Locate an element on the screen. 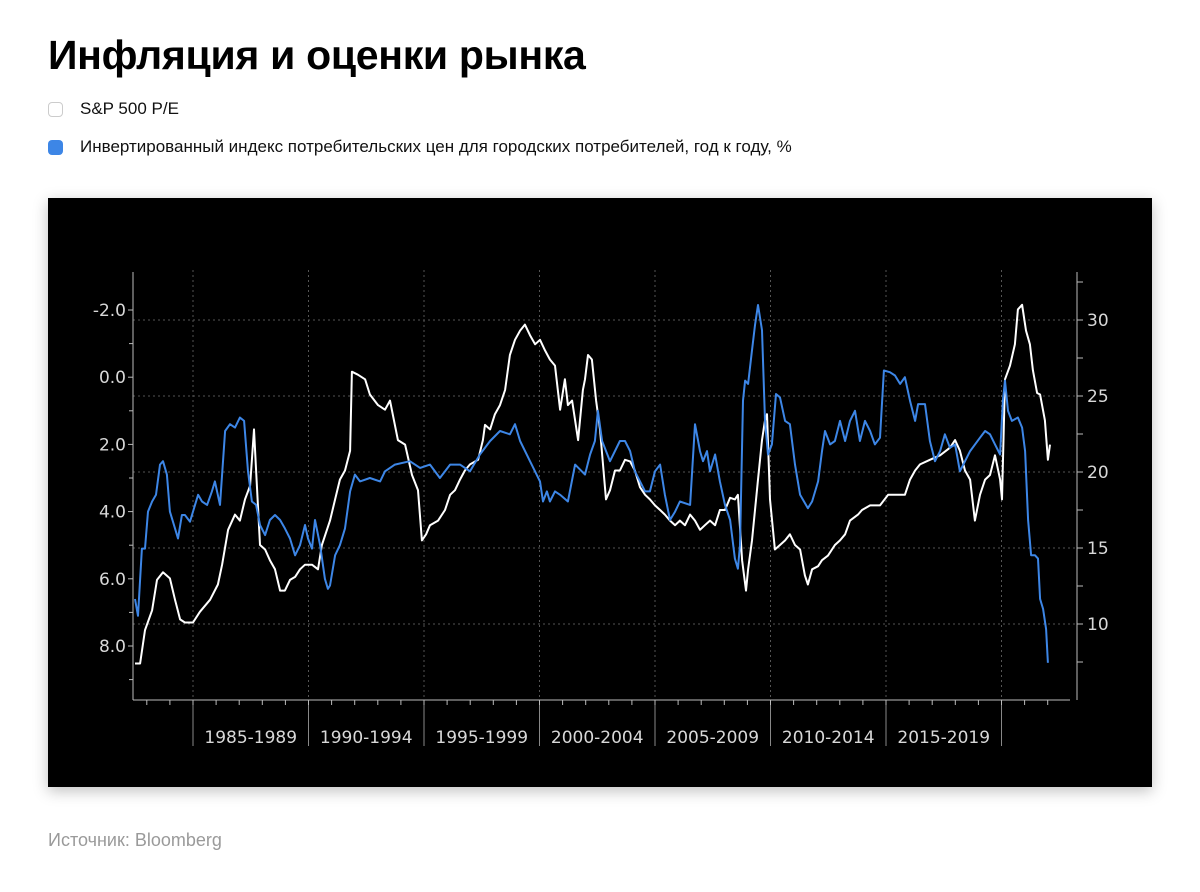 This screenshot has height=892, width=1200. left-tick-label: -2.0 is located at coordinates (109, 311).